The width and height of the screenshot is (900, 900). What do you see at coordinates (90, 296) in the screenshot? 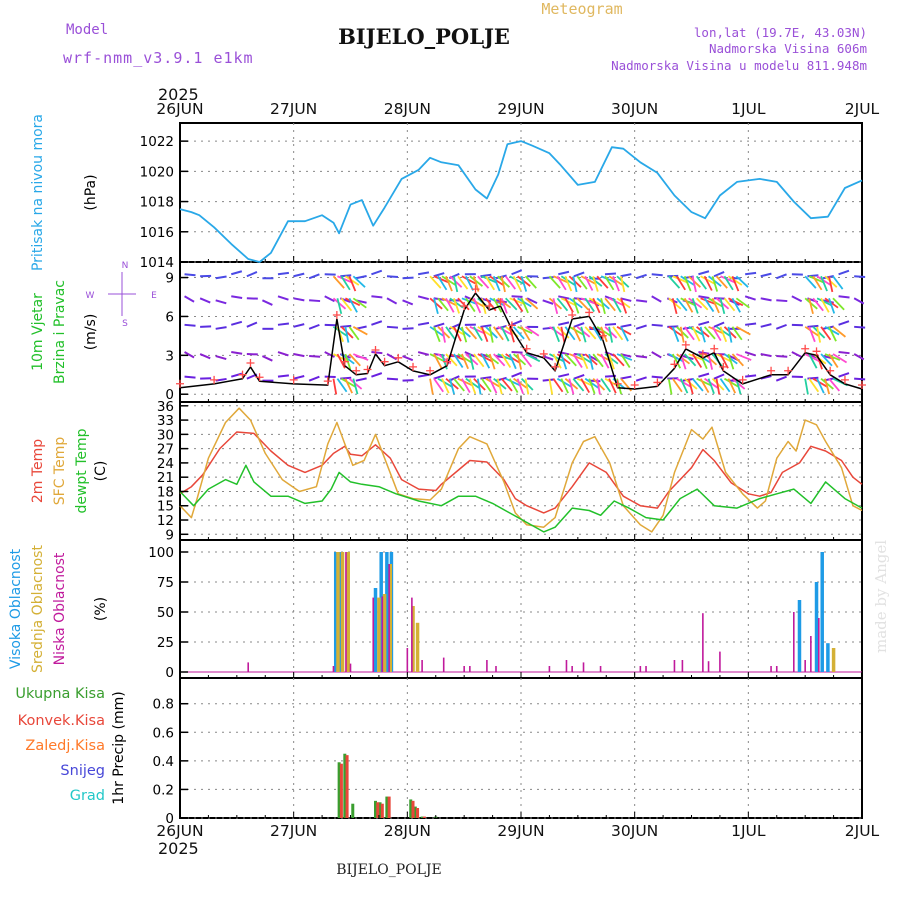
I see `compass-letter: W` at bounding box center [90, 296].